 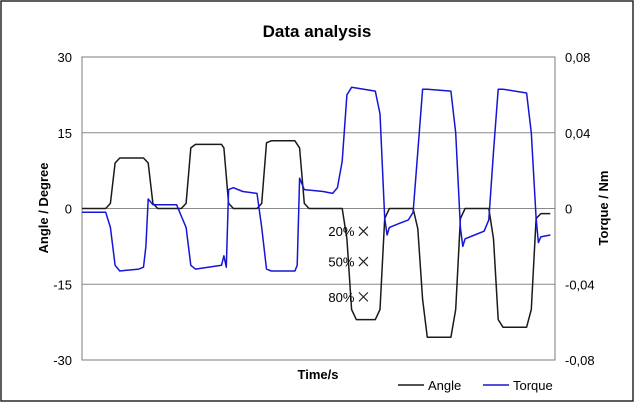 What do you see at coordinates (341, 262) in the screenshot?
I see `annotation-label: 50%` at bounding box center [341, 262].